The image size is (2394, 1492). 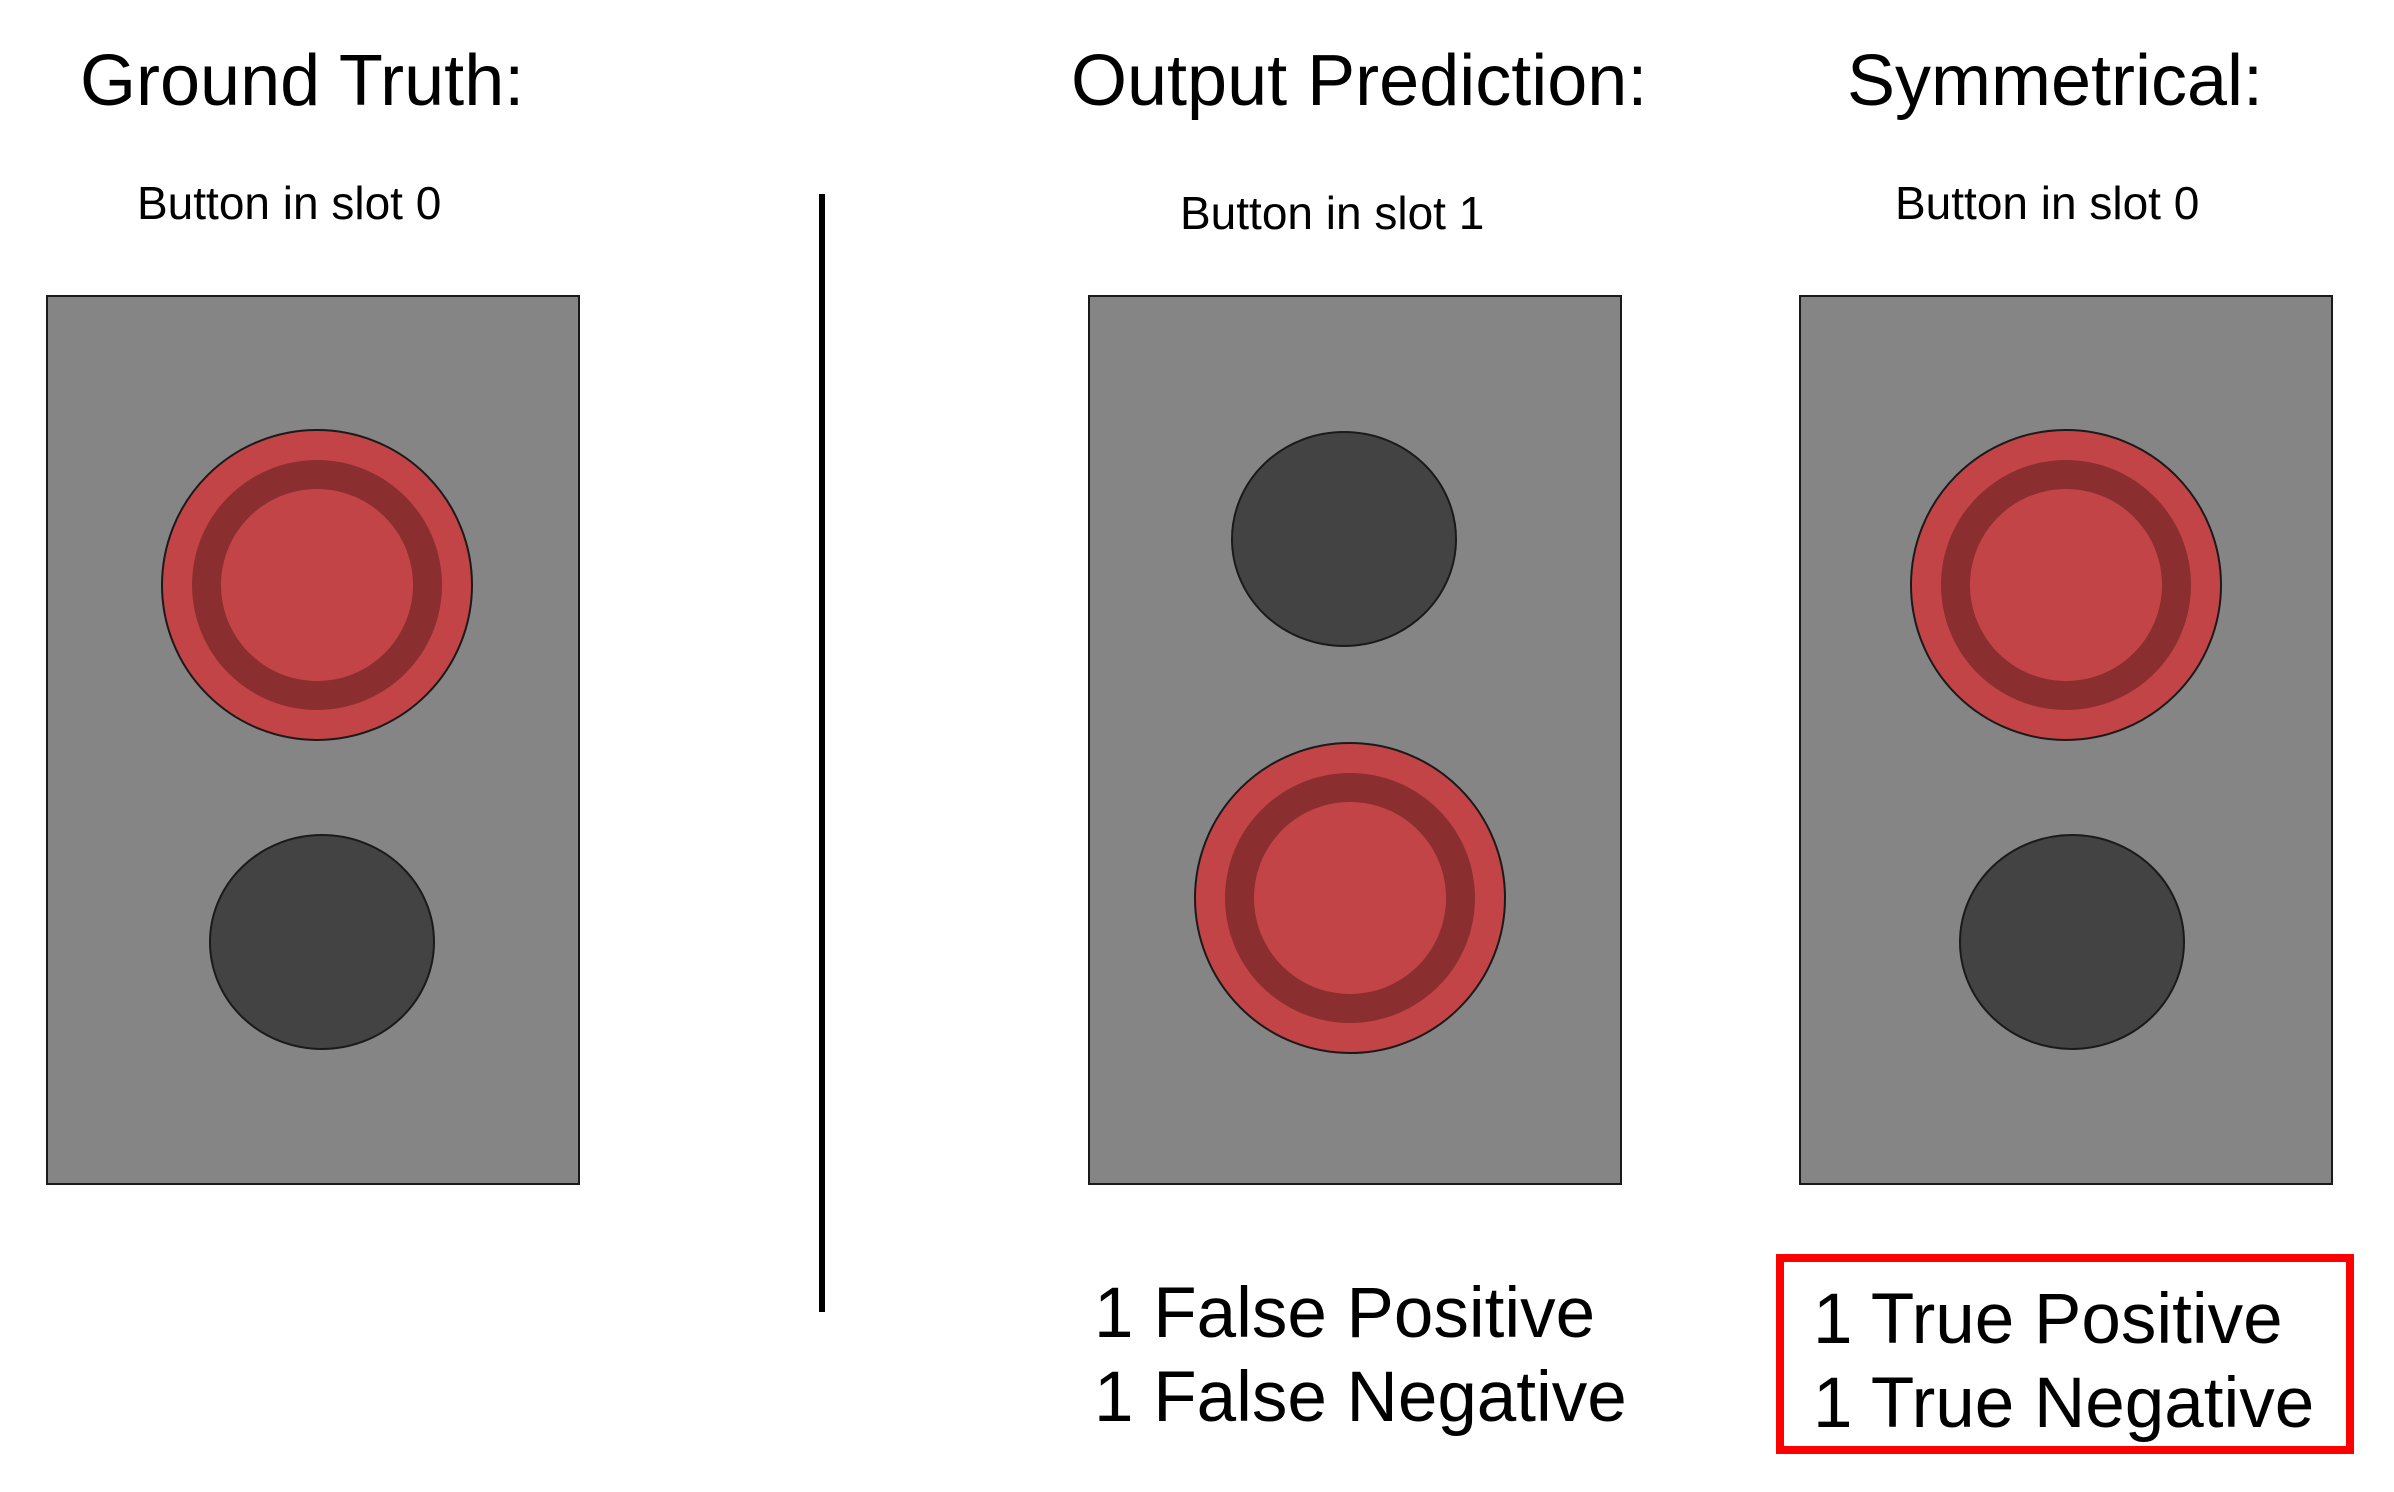 I want to click on result-line-2: 1 True Negative, so click(x=2064, y=1403).